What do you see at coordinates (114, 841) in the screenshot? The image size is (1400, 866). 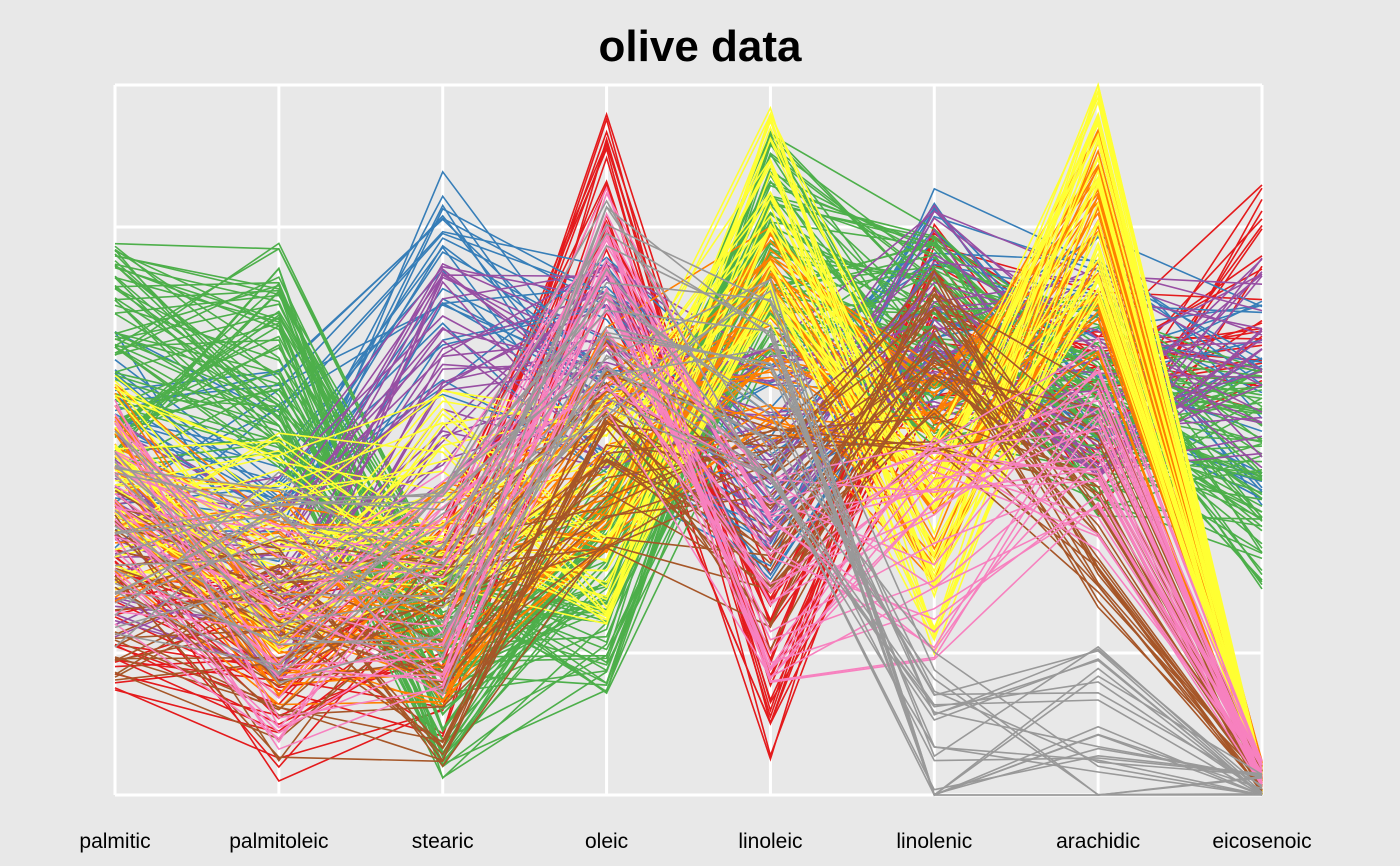 I see `axis-label-palmitic: palmitic` at bounding box center [114, 841].